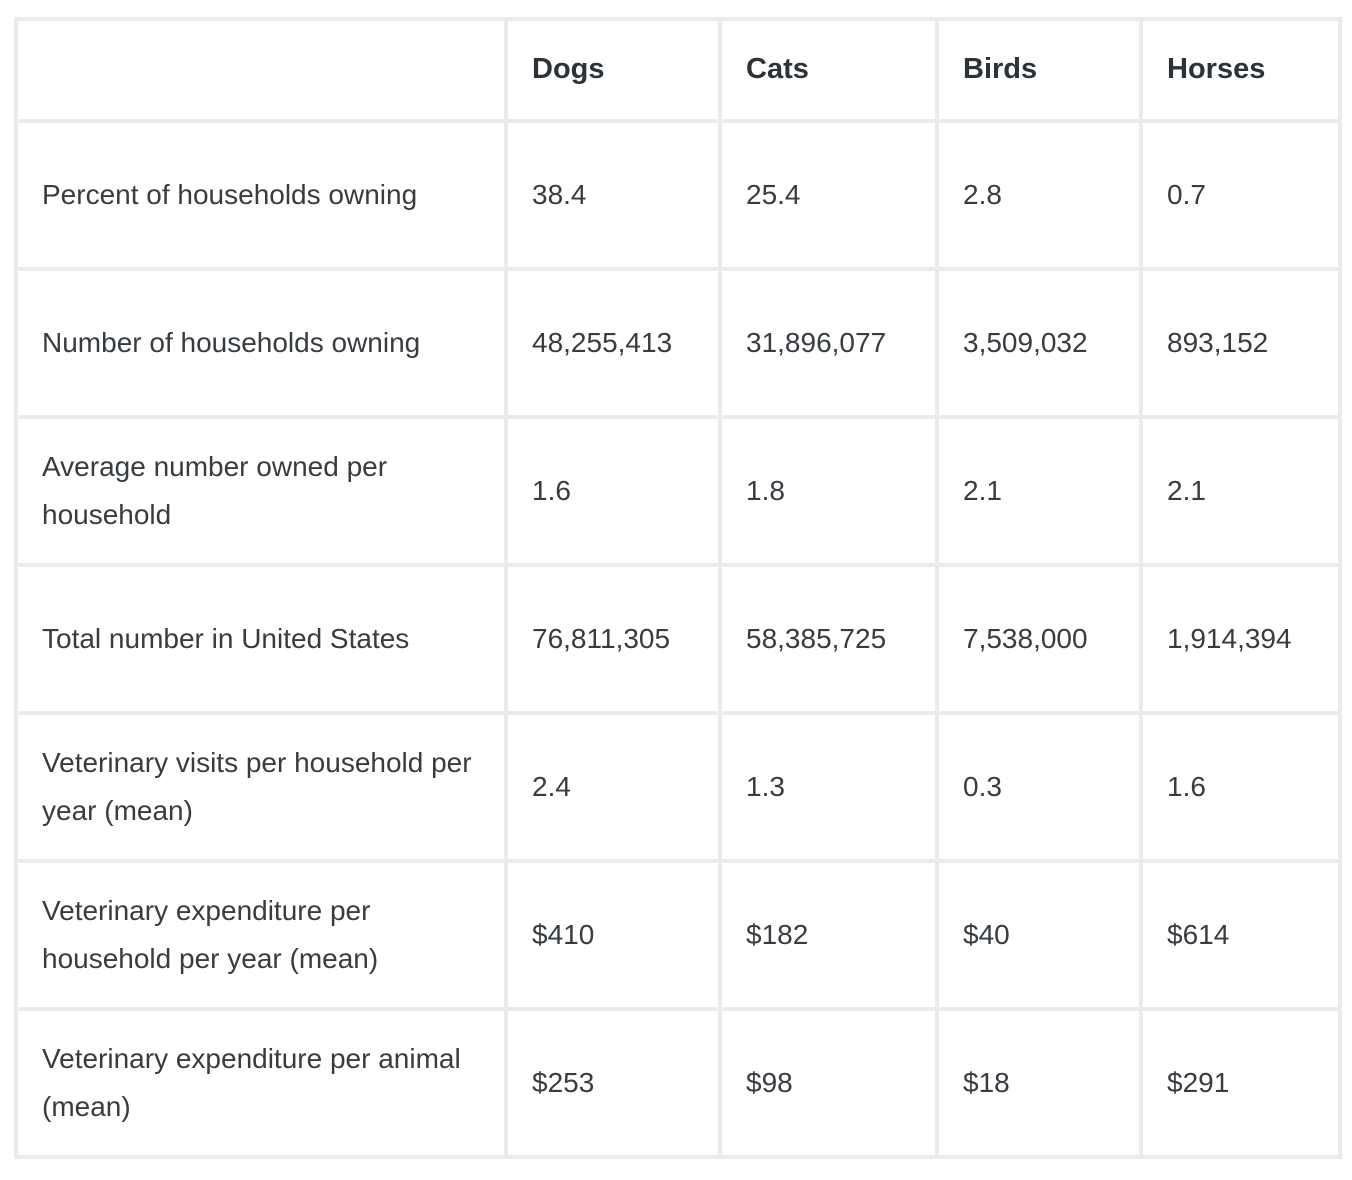  What do you see at coordinates (1039, 70) in the screenshot?
I see `column-header-birds: Birds` at bounding box center [1039, 70].